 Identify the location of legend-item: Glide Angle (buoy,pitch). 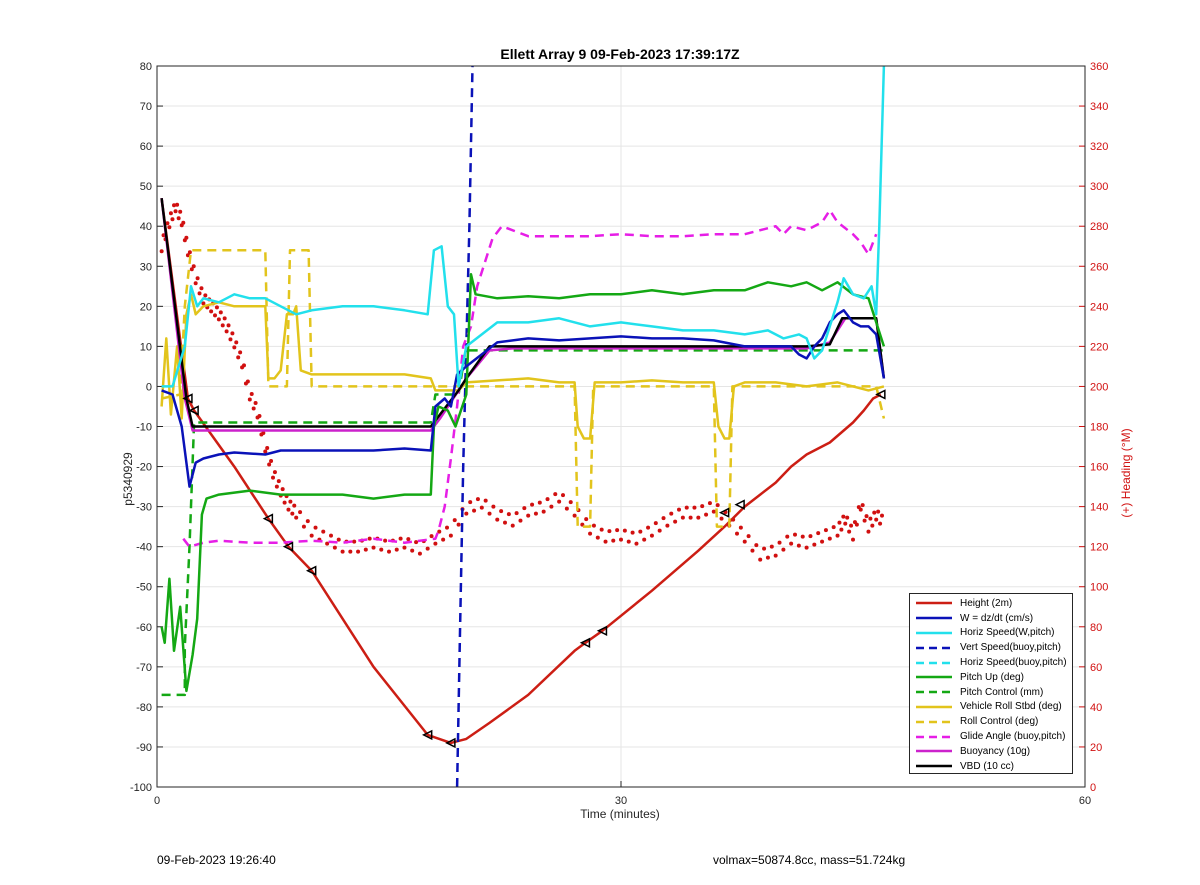
(993, 736).